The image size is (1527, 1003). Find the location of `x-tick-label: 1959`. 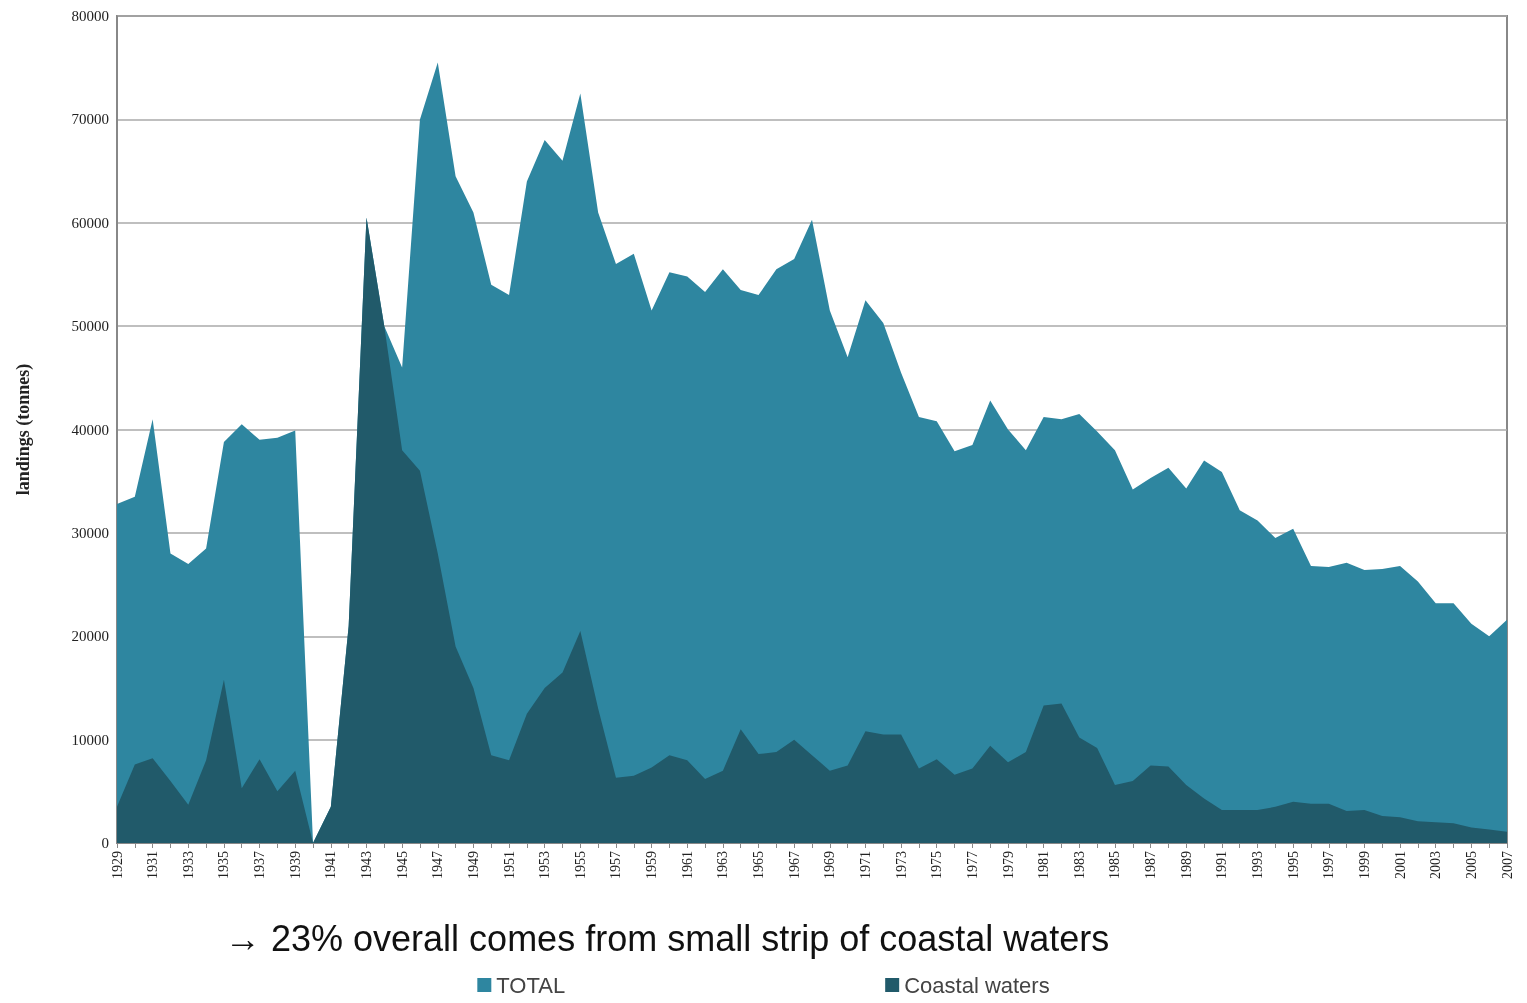

x-tick-label: 1959 is located at coordinates (652, 865).